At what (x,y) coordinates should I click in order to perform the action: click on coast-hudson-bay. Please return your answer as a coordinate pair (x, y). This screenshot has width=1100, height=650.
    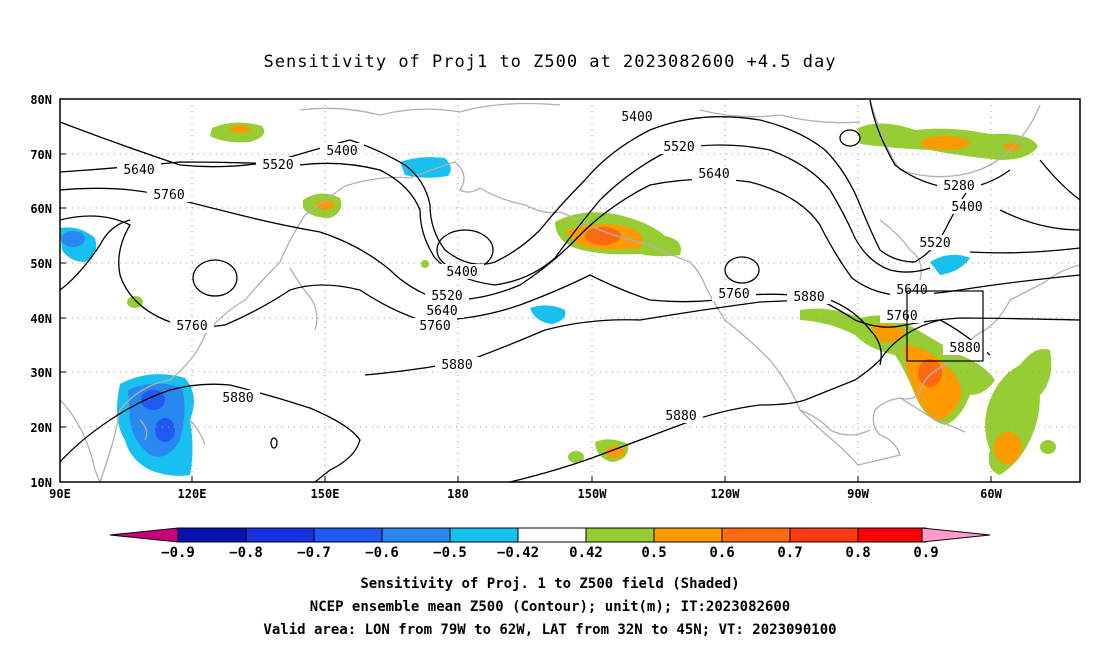
    Looking at the image, I should click on (900, 250).